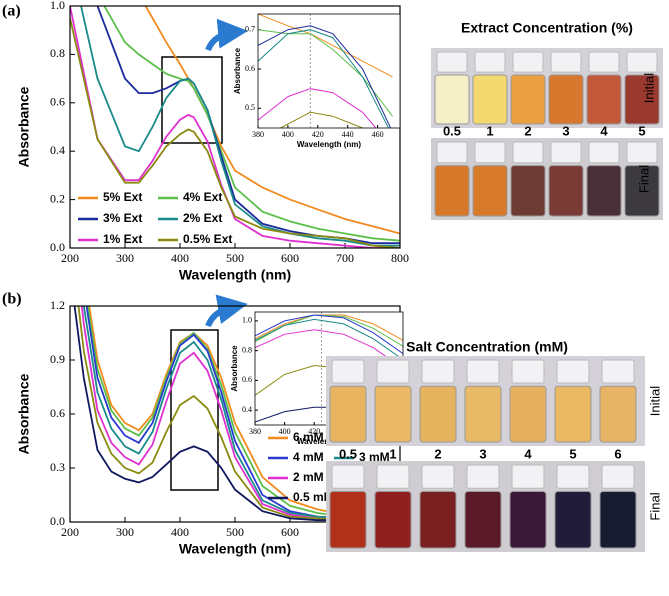  Describe the element at coordinates (290, 532) in the screenshot. I see `x-tick-label: 600` at that location.